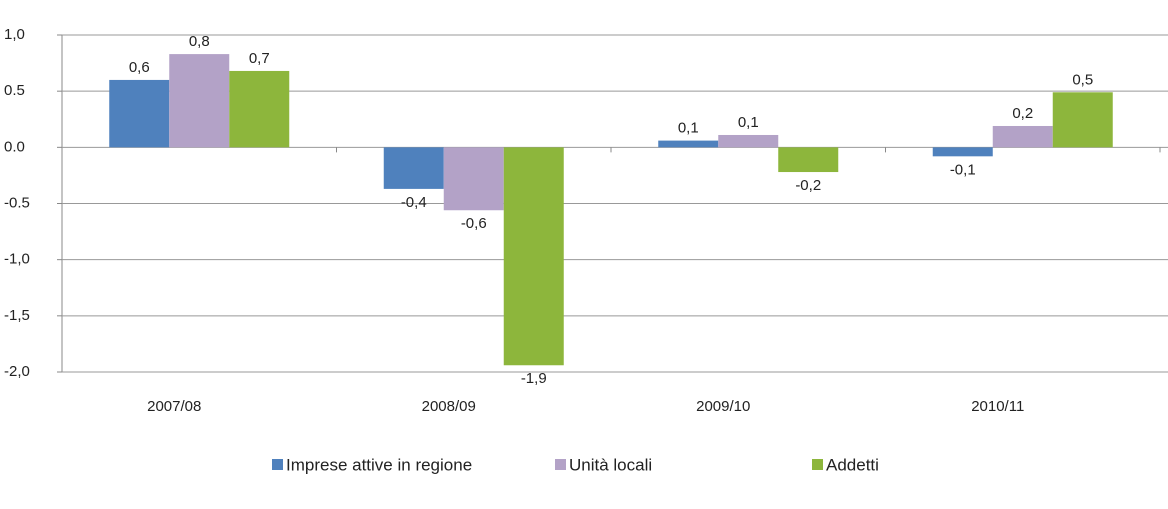  Describe the element at coordinates (610, 464) in the screenshot. I see `legend-label: Unità locali` at that location.